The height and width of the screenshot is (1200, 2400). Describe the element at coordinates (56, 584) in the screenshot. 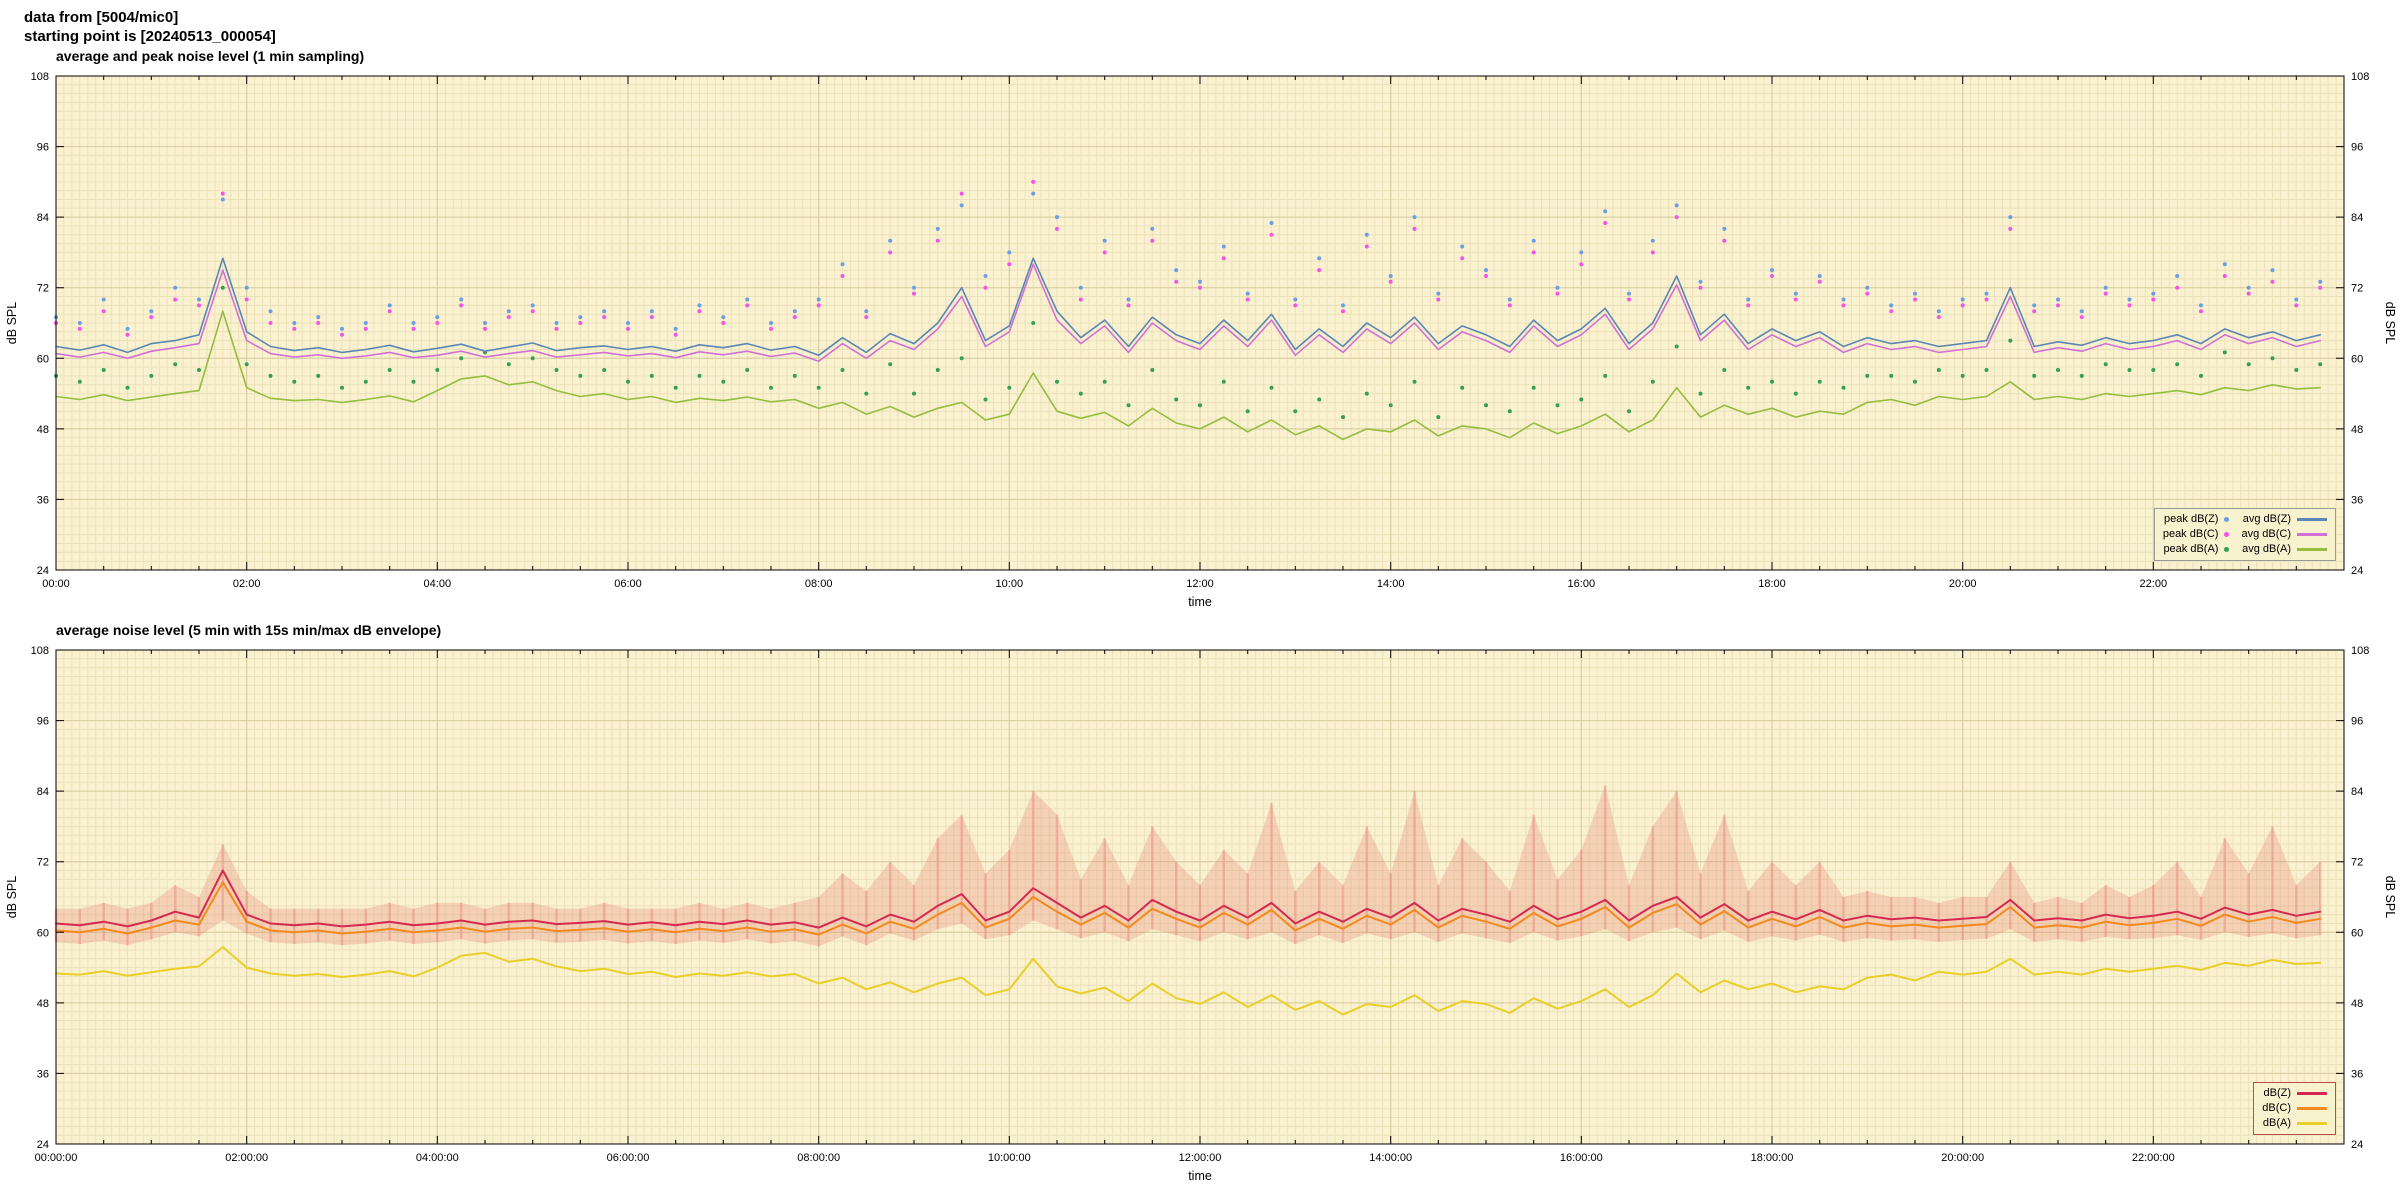

I see `x-tick-label: 00:00` at that location.